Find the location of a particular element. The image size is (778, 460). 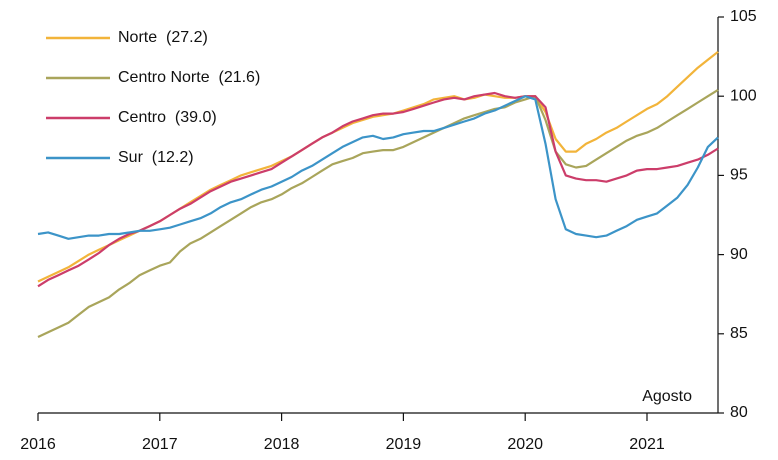

x-tick-label: 2018 is located at coordinates (282, 444).